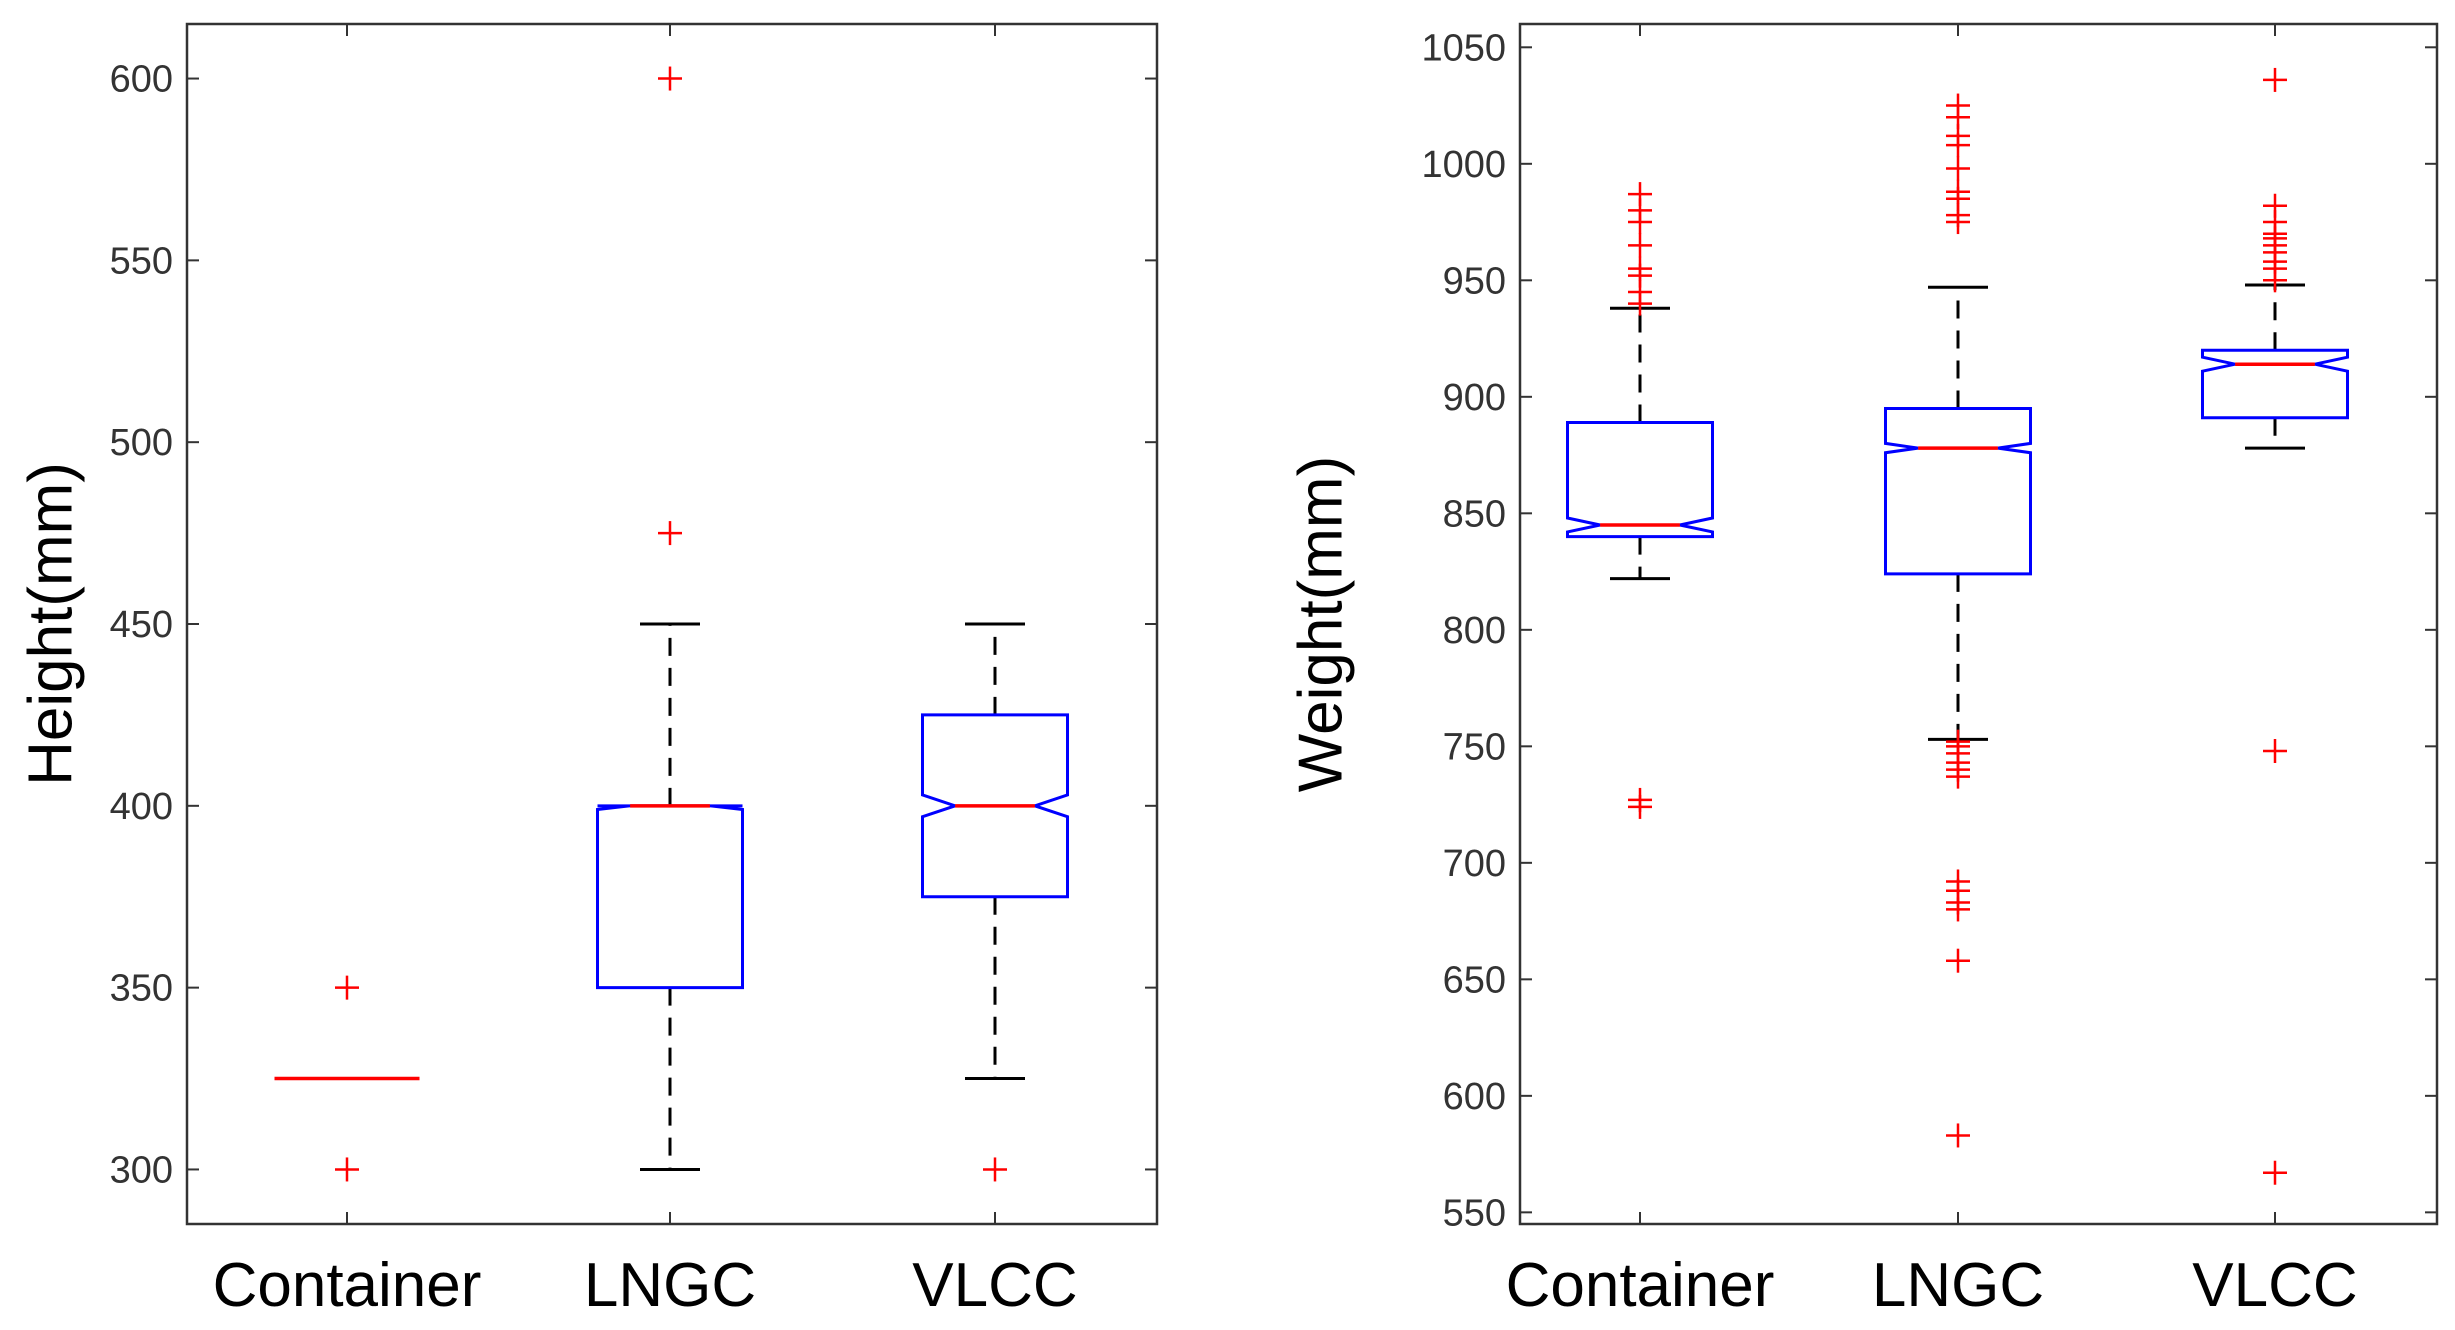  What do you see at coordinates (141, 625) in the screenshot?
I see `y-tick-label: 450` at bounding box center [141, 625].